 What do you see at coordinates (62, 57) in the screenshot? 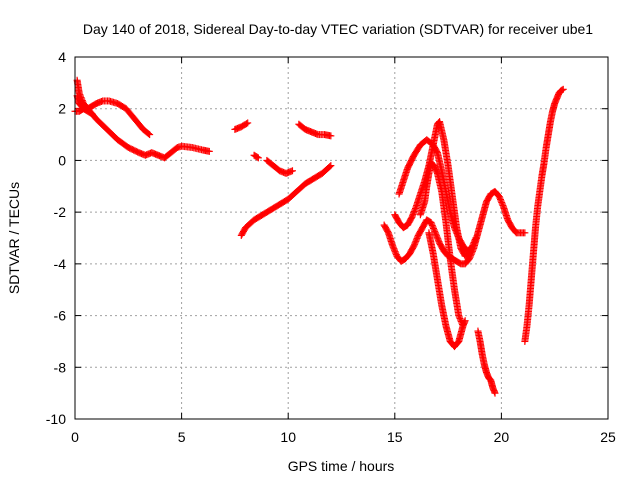
I see `y-tick-label: 4` at bounding box center [62, 57].